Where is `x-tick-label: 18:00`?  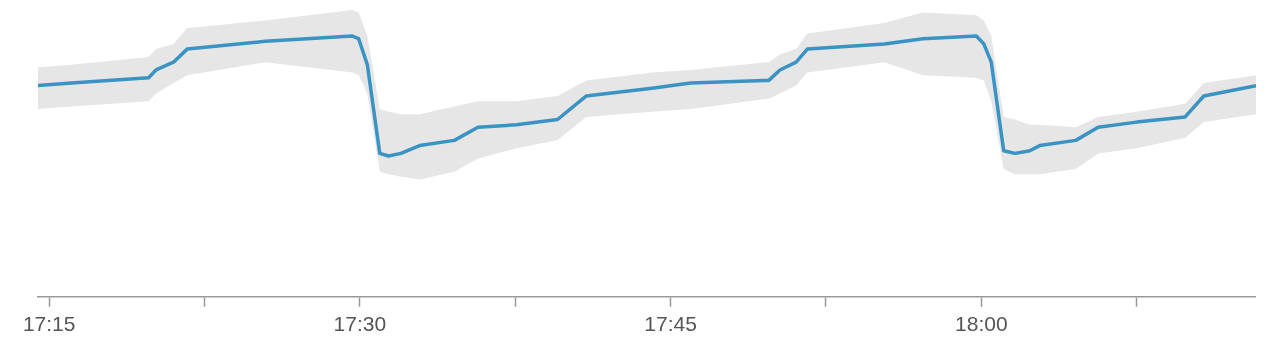 x-tick-label: 18:00 is located at coordinates (981, 324).